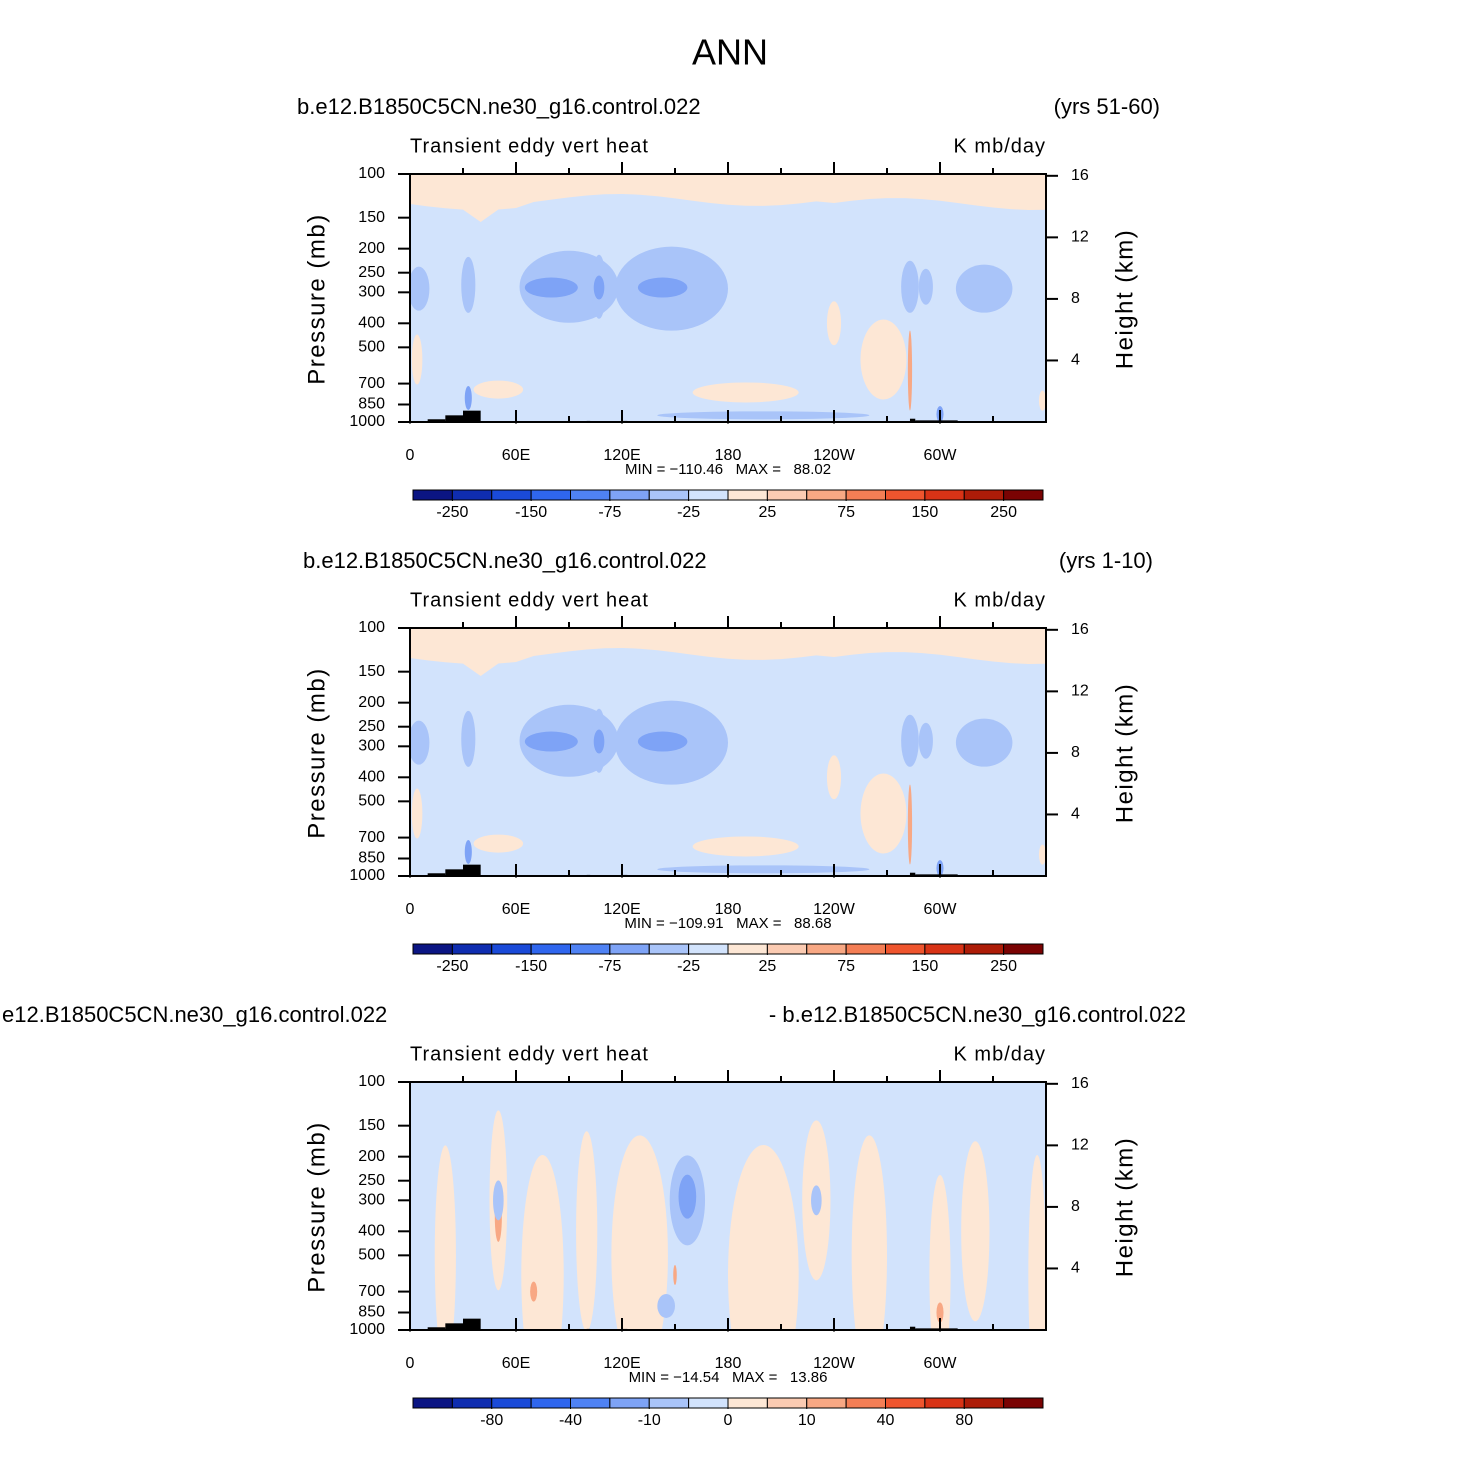  What do you see at coordinates (570, 1420) in the screenshot?
I see `colorbar-label: -40` at bounding box center [570, 1420].